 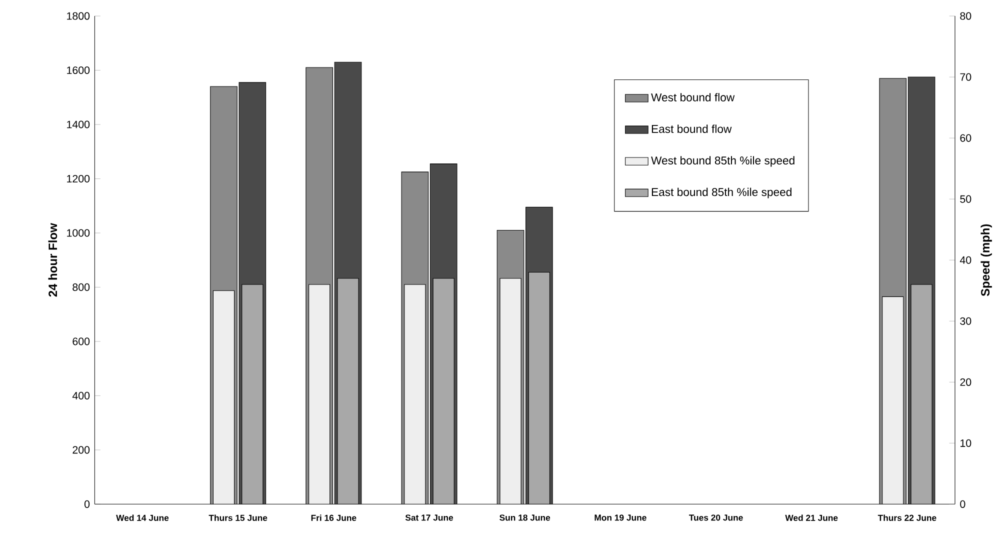 What do you see at coordinates (78, 179) in the screenshot?
I see `y-tick-label: 1200` at bounding box center [78, 179].